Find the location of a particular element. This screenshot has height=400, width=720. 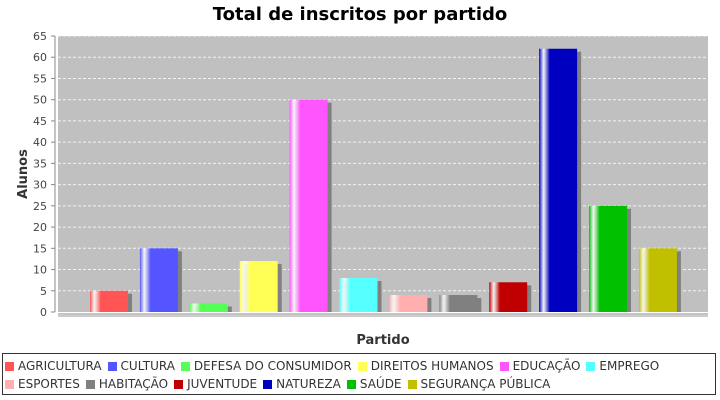

legend-item: SEGURANÇA PÚBLICA is located at coordinates (479, 384).